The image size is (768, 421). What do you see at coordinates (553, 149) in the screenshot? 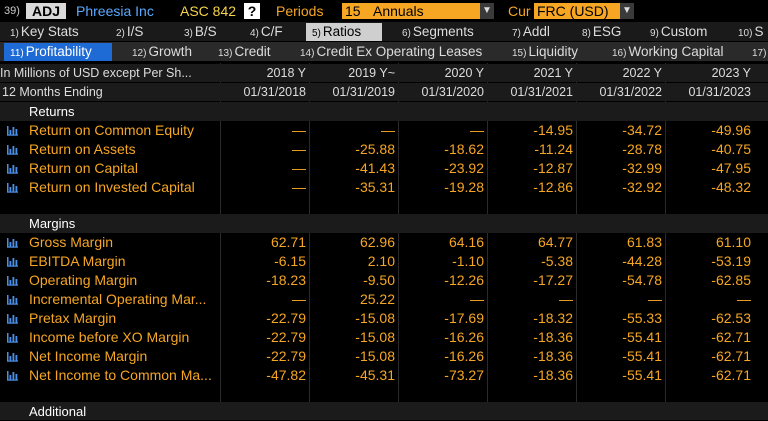
I see `cell-value: -11.24` at bounding box center [553, 149].